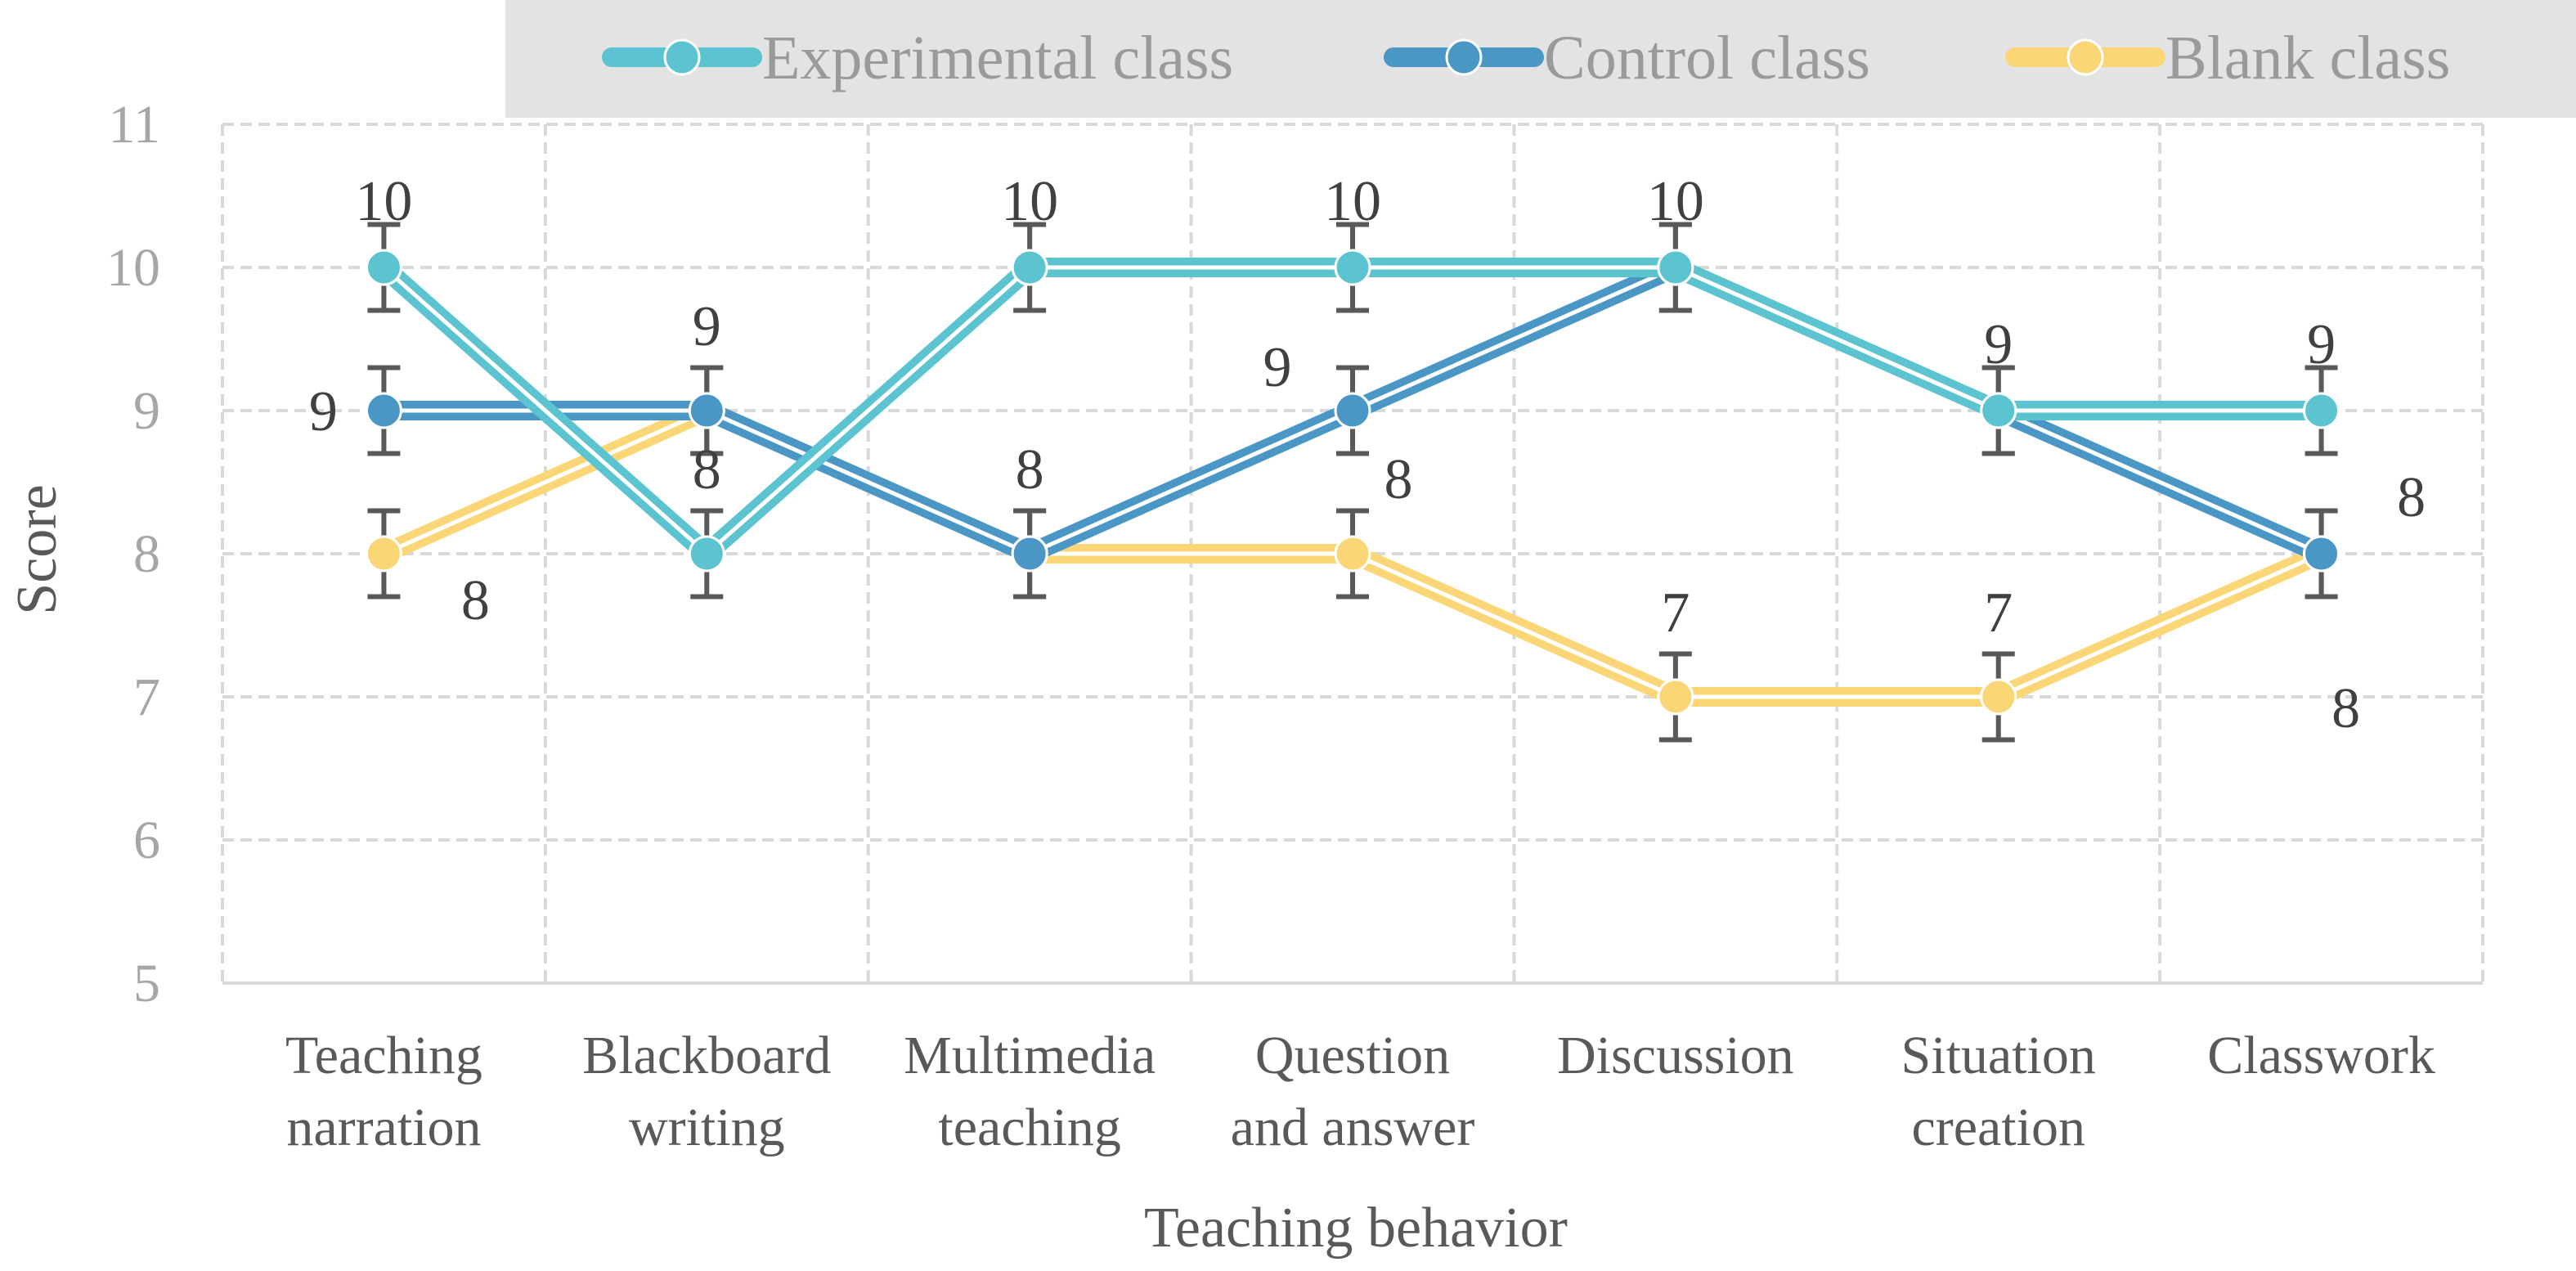 This screenshot has height=1271, width=2576. What do you see at coordinates (2321, 1055) in the screenshot?
I see `x-tick-label: Classwork` at bounding box center [2321, 1055].